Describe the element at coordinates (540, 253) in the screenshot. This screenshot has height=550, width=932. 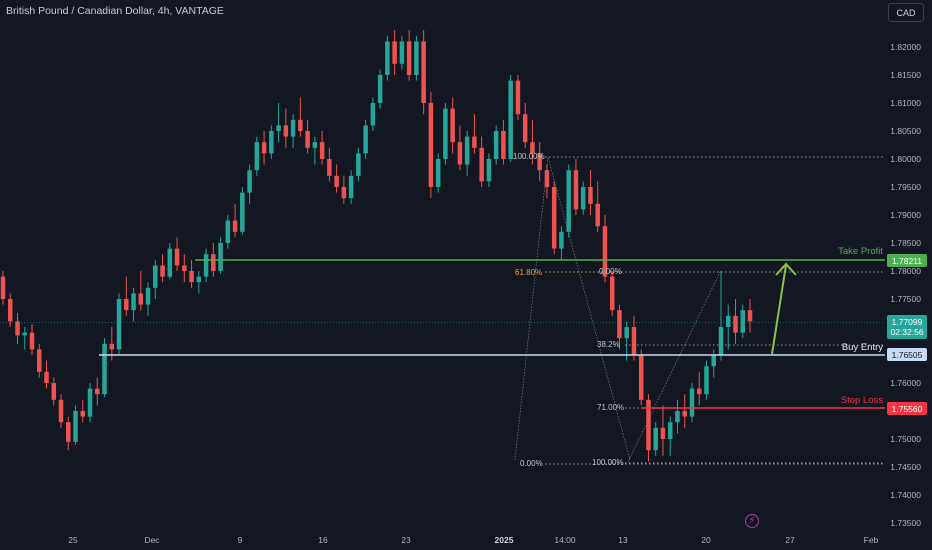
I see `take-profit-level: Take Profit` at that location.